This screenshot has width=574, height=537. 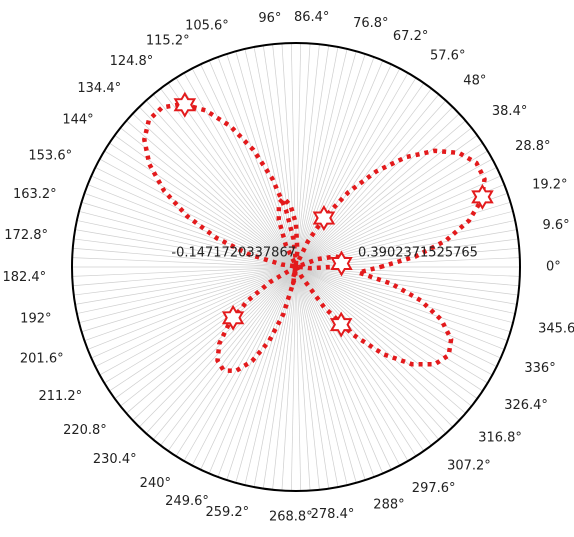 I want to click on theta-tick-label: 249.6°, so click(x=187, y=501).